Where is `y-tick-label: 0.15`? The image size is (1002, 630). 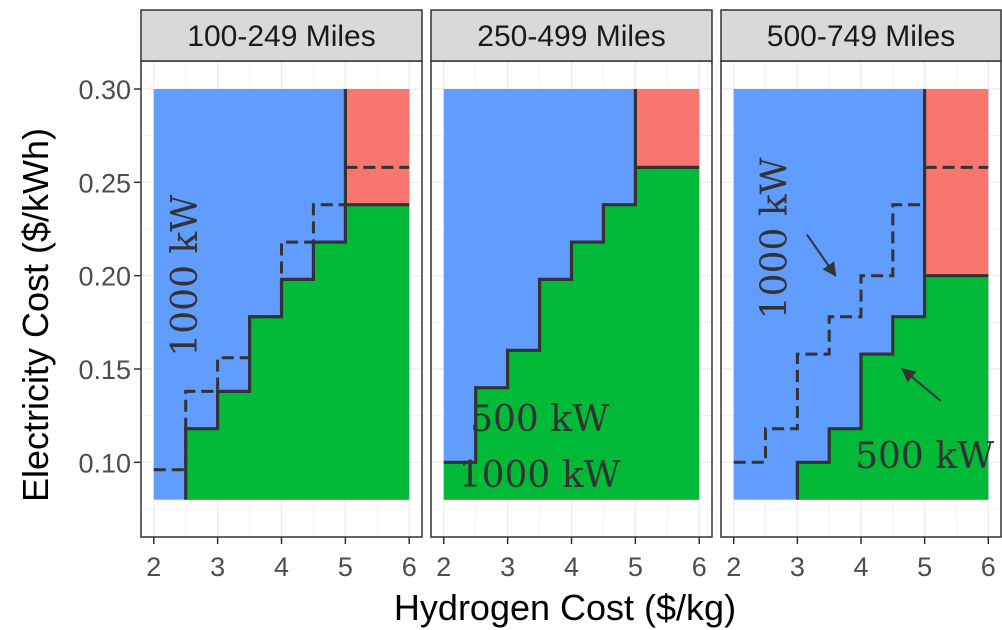 y-tick-label: 0.15 is located at coordinates (104, 370).